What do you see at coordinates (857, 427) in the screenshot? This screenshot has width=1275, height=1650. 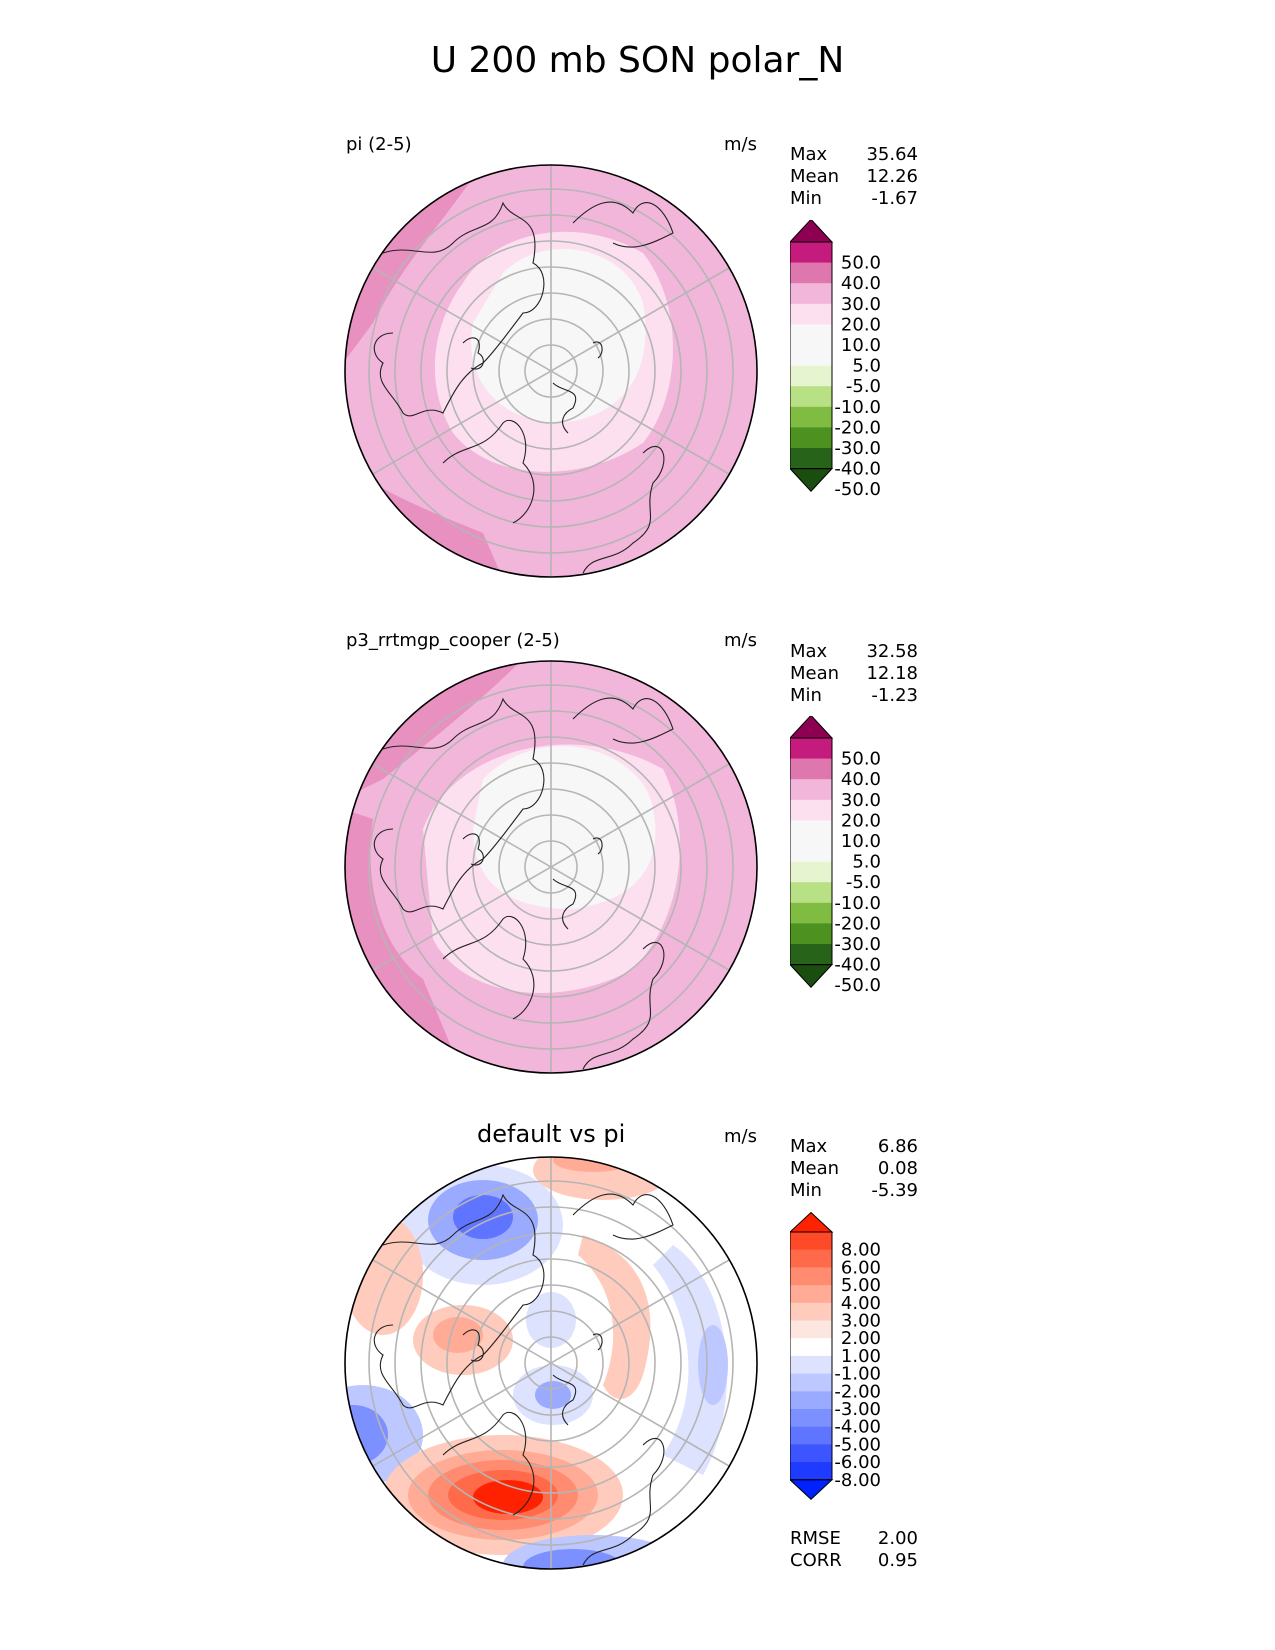 I see `colorbar-tick-label: -20.0` at bounding box center [857, 427].